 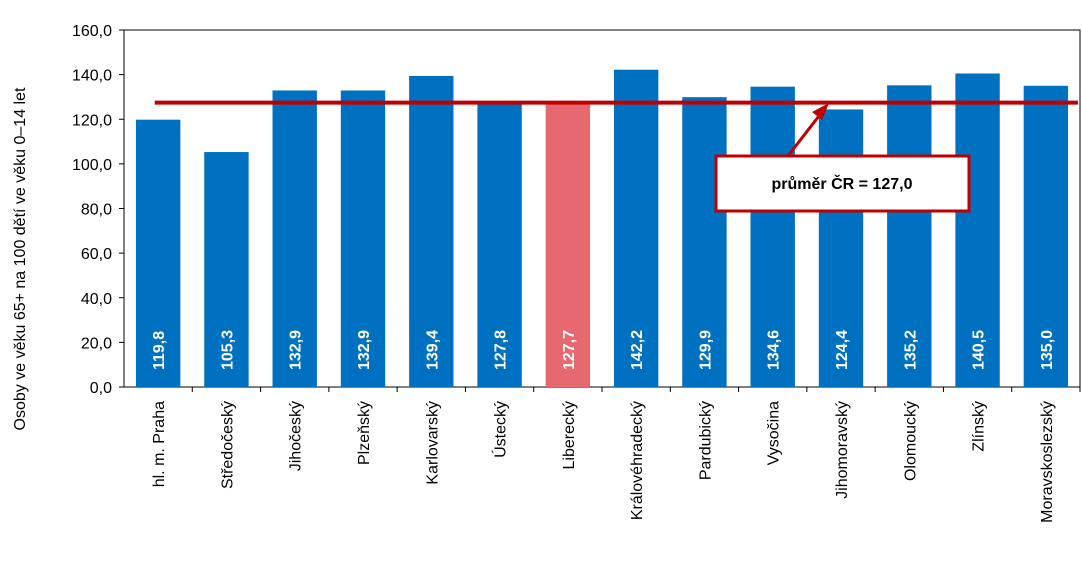 I want to click on x-tick-label: Středočeský, so click(x=227, y=445).